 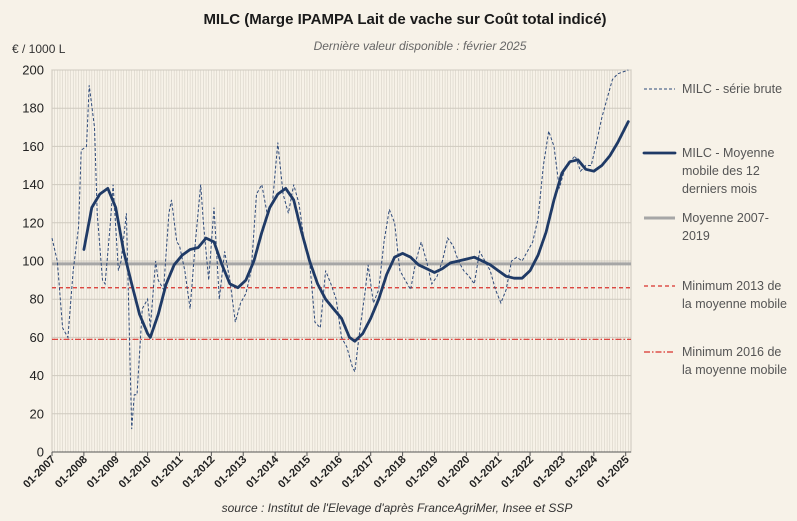 I want to click on y-tick-label: 180, so click(x=33, y=108).